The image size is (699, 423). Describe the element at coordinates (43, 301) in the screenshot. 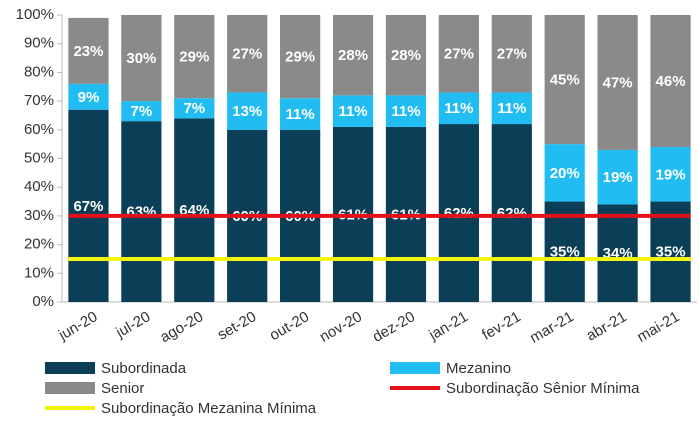

I see `y-tick-label: 0%` at that location.